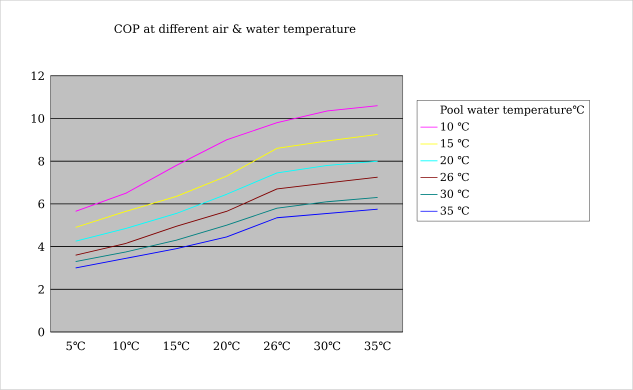  Describe the element at coordinates (177, 346) in the screenshot. I see `x-tick-label: 15℃` at that location.